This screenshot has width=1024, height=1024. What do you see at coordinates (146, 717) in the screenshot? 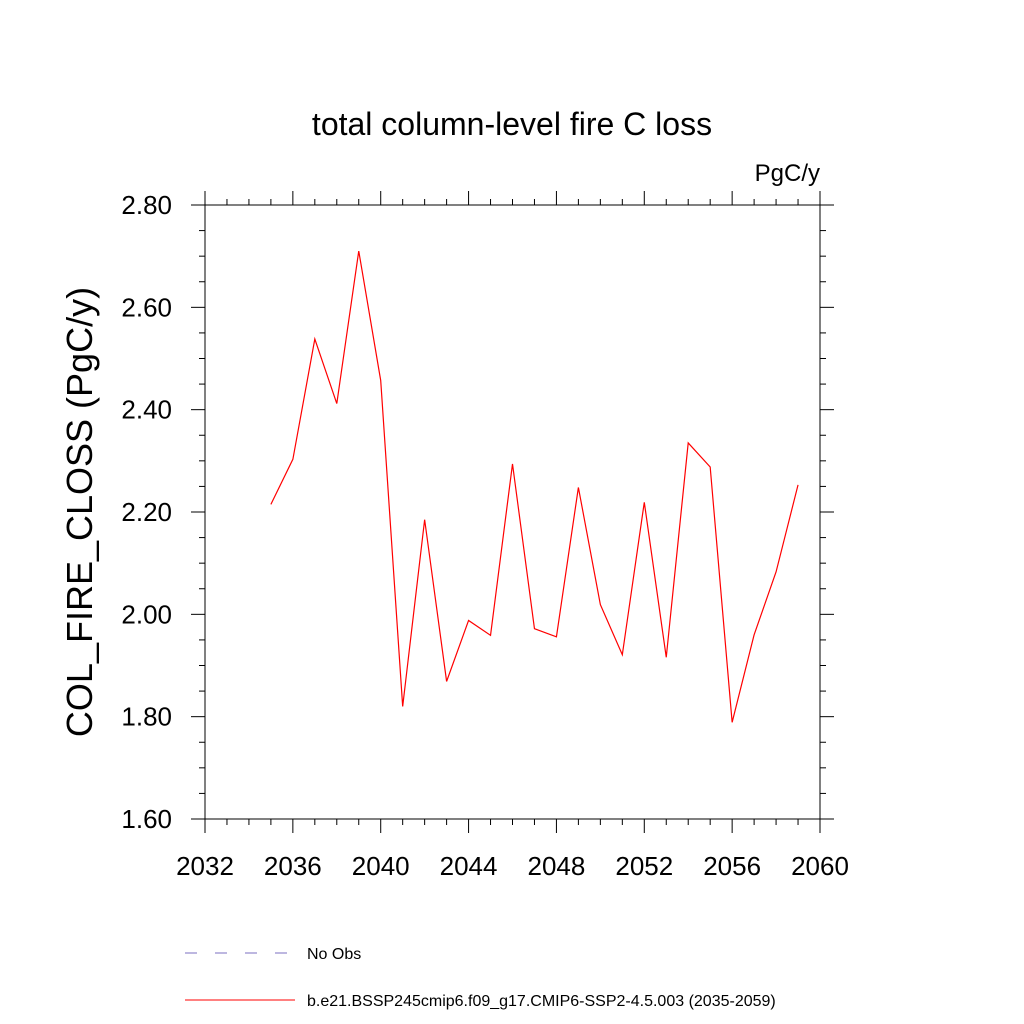
I see `y-tick-label: 1.80` at bounding box center [146, 717].